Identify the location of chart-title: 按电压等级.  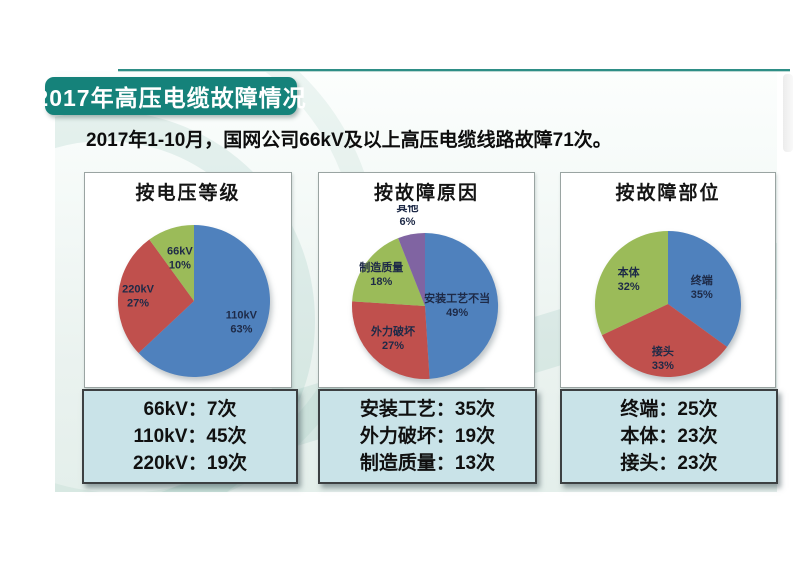
(188, 193).